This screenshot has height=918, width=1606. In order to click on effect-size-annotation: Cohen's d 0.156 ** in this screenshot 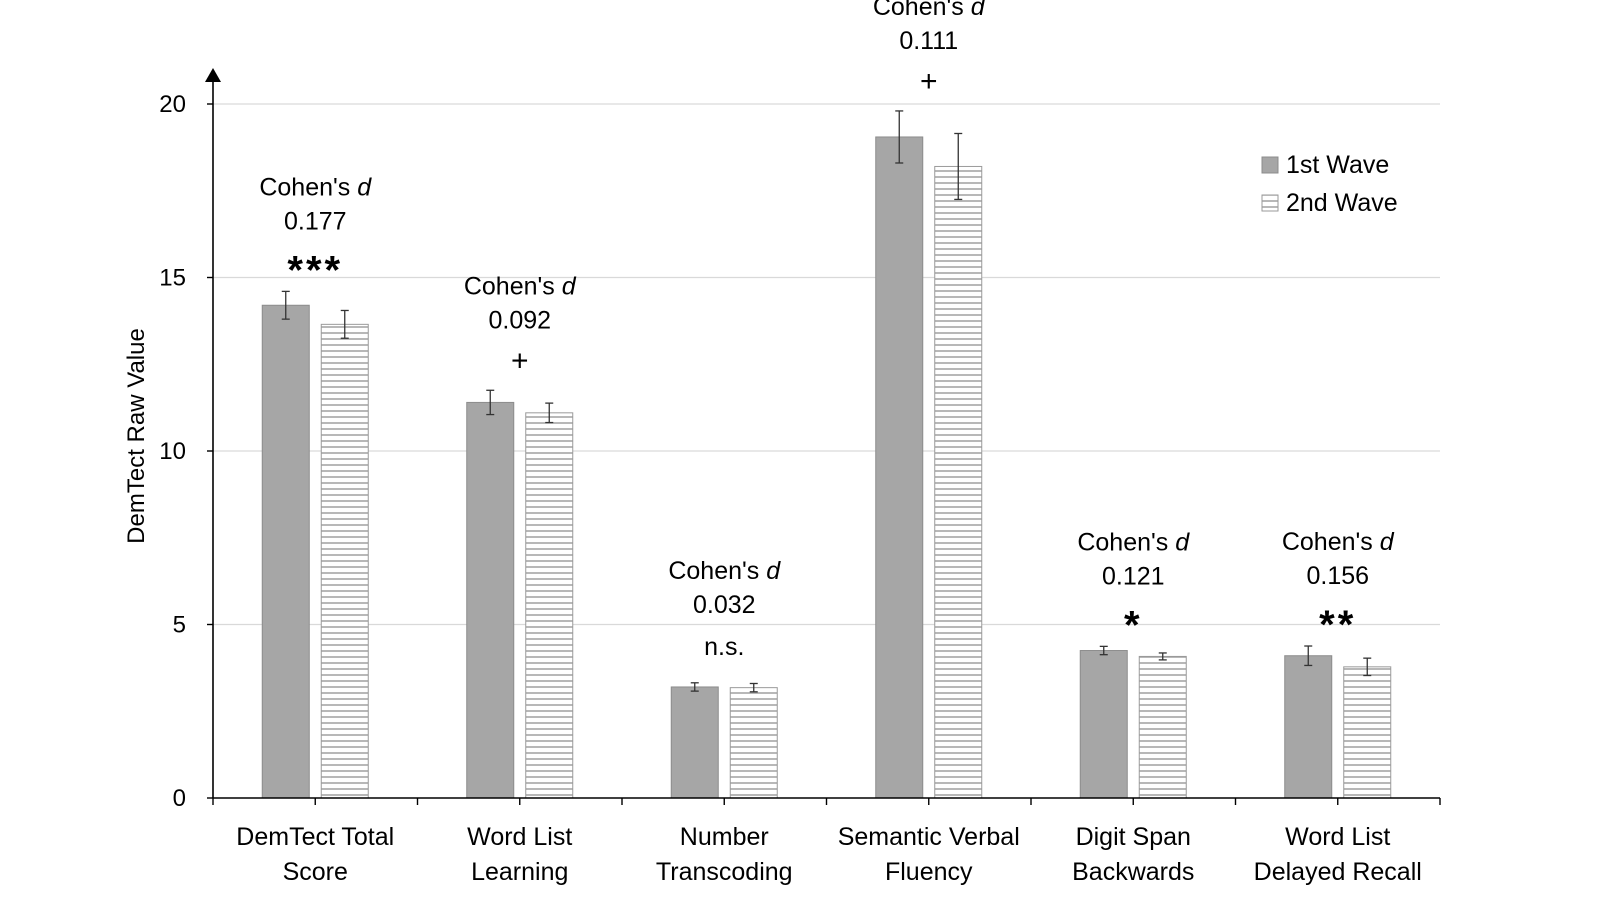, I will do `click(1338, 587)`.